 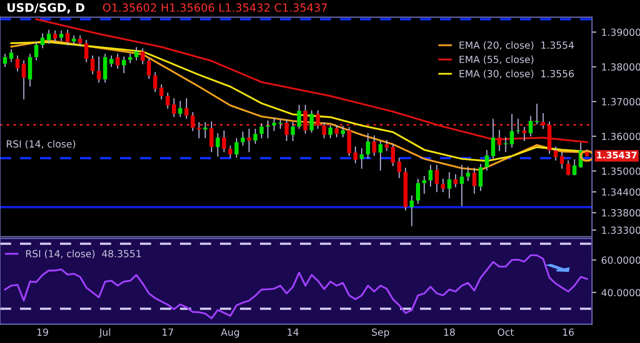 I want to click on x-tick-label: Aug, so click(x=229, y=333).